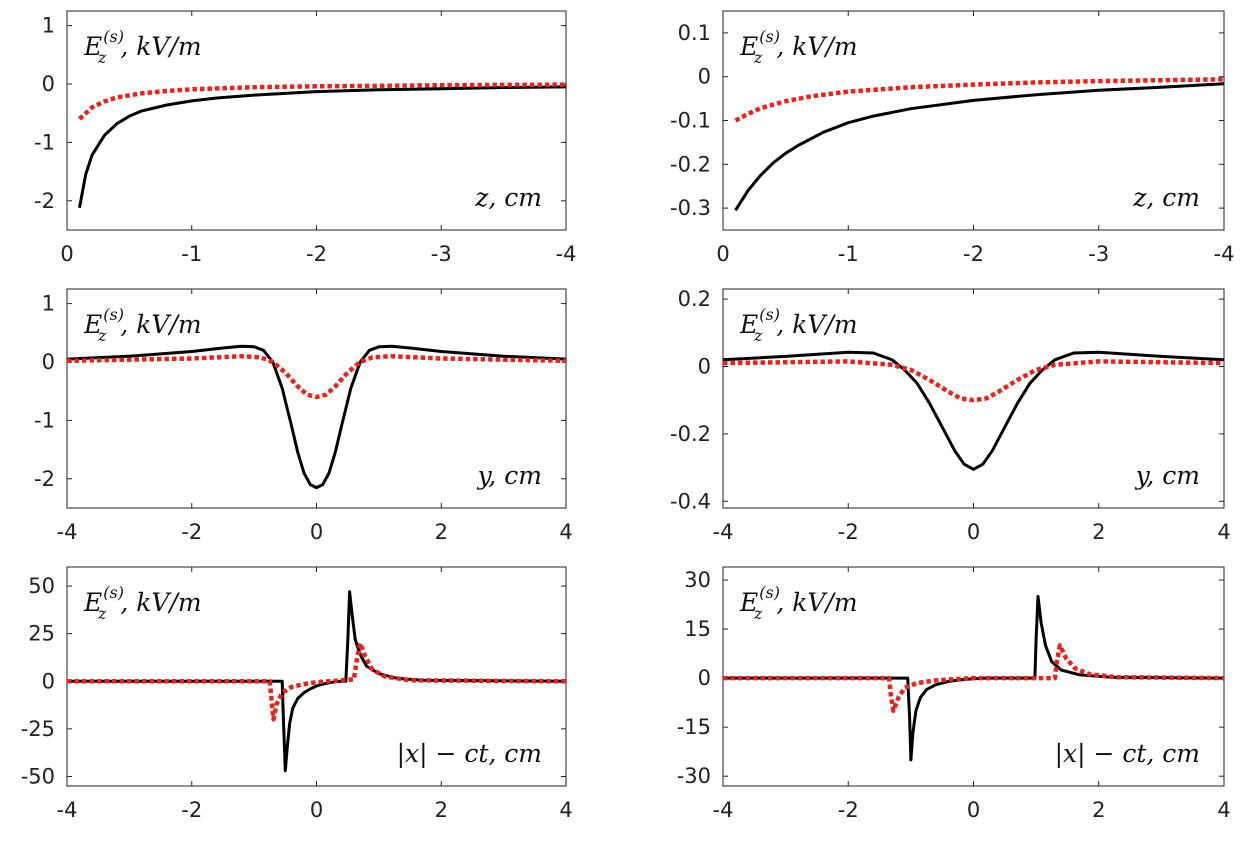 The width and height of the screenshot is (1251, 843). I want to click on y-tick-label: 25, so click(41, 634).